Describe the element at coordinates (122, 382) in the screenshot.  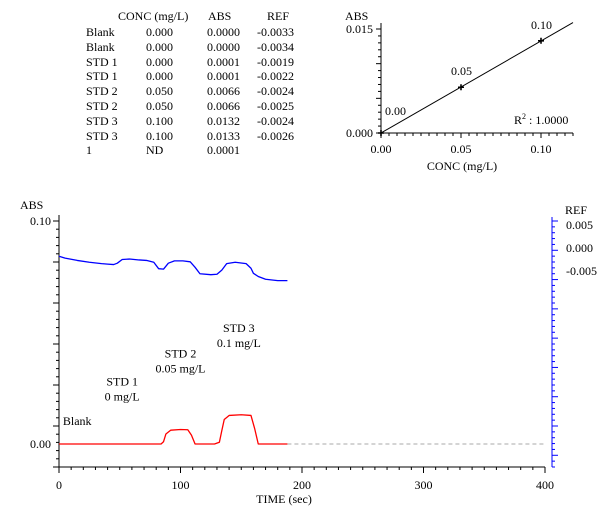
I see `peak-annotation: STD 1` at that location.